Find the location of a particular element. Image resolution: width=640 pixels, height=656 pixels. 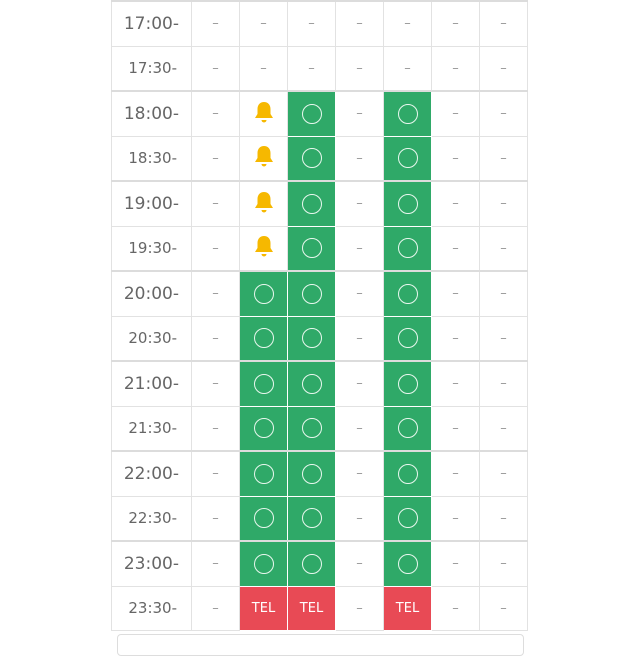

time-row: 21:00- – – – – is located at coordinates (319, 383).